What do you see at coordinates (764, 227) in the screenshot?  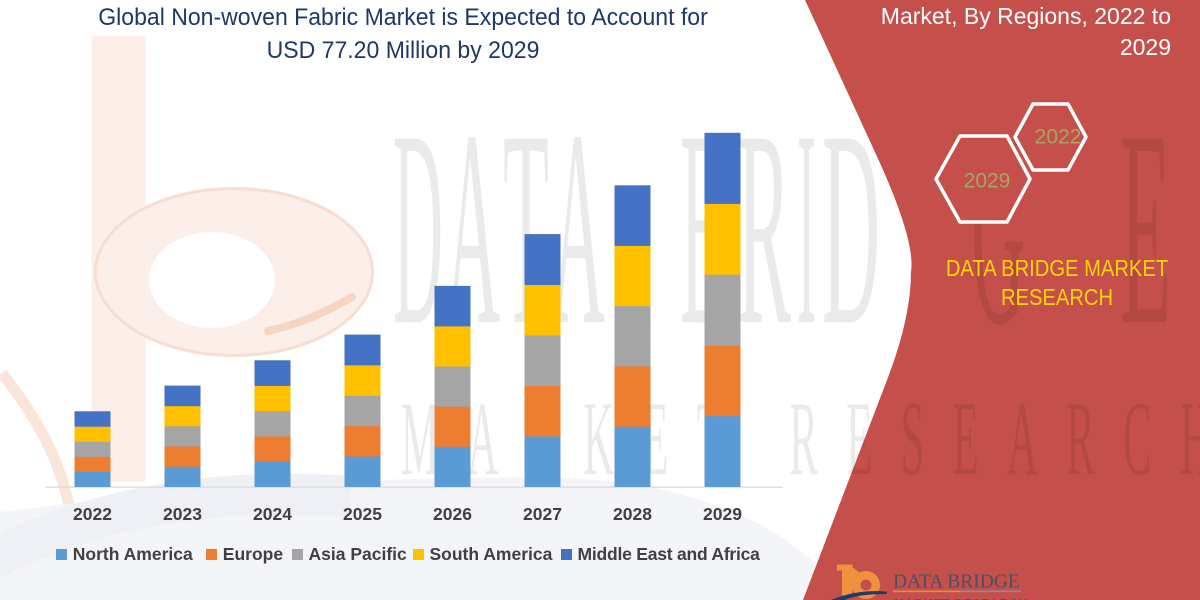 I see `svg-text: R` at bounding box center [764, 227].